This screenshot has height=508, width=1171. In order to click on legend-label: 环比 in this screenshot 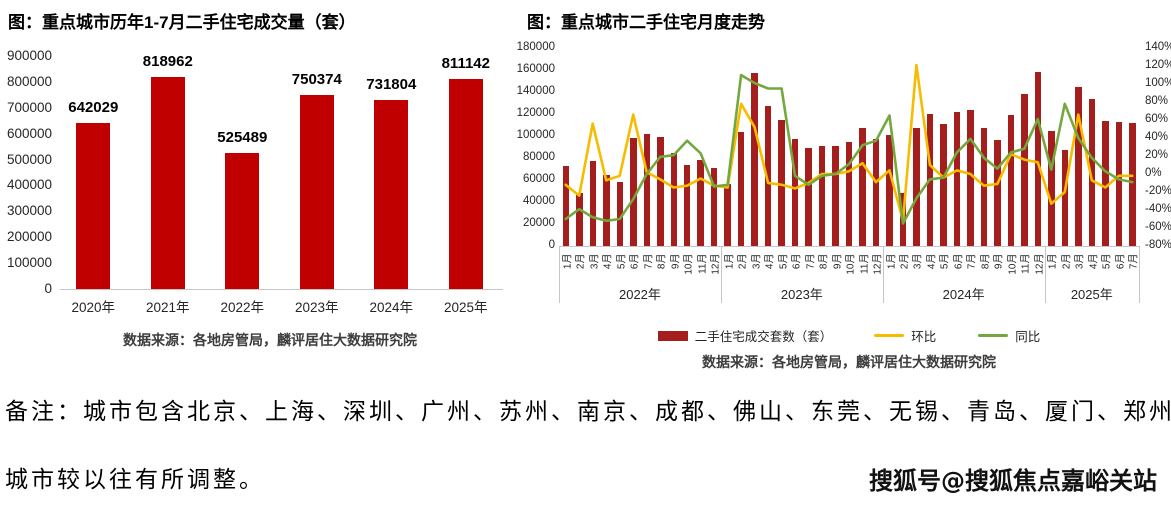, I will do `click(924, 337)`.